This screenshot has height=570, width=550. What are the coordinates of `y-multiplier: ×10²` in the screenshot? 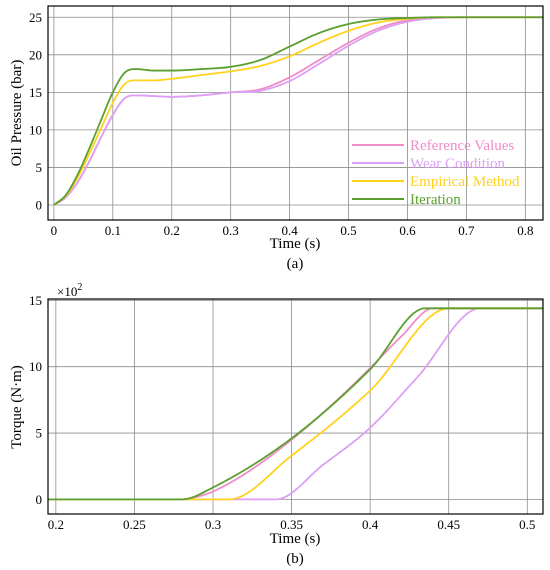 It's located at (69, 290).